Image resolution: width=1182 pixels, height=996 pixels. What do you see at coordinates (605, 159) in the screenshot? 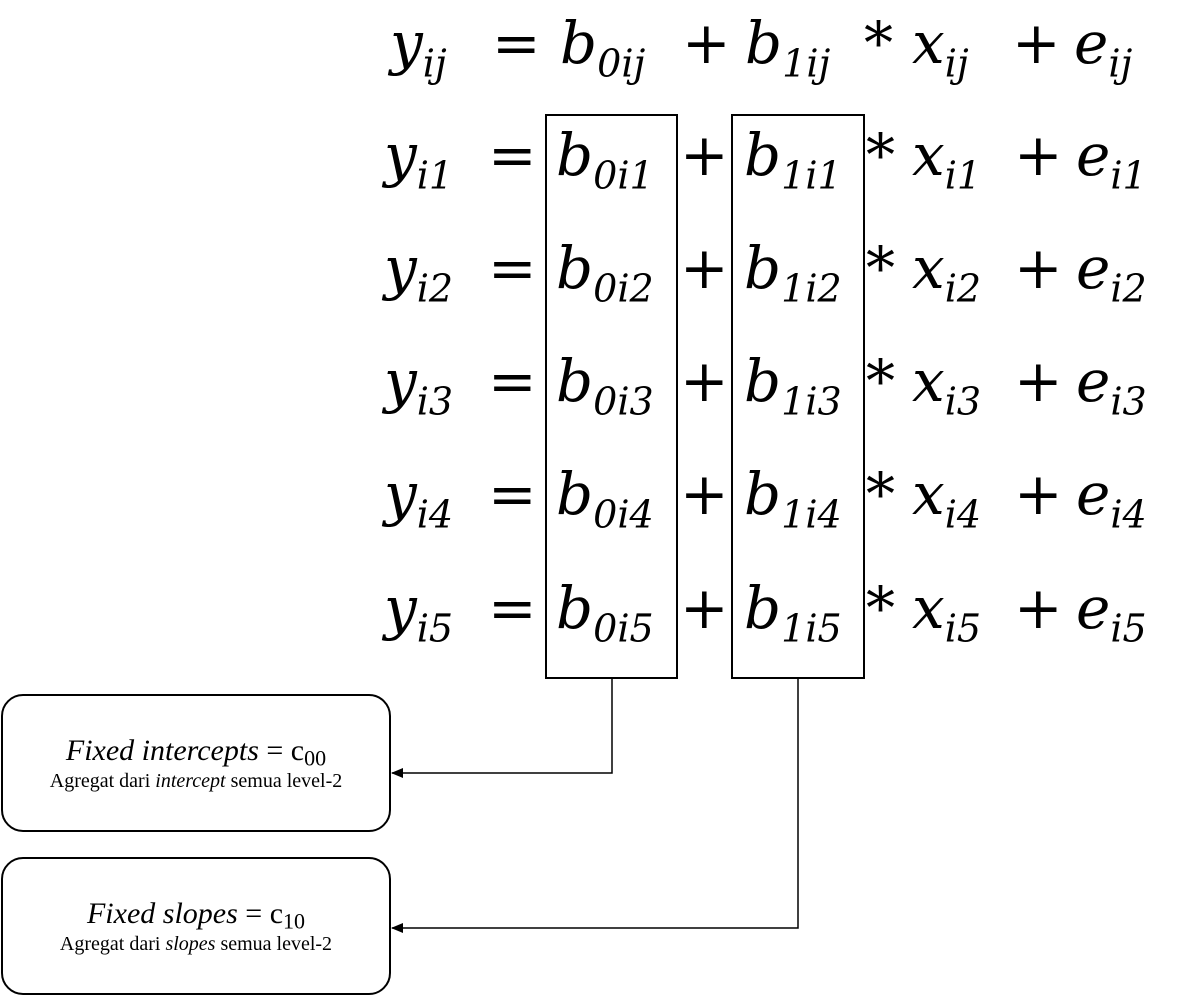
I see `row-b0: b0i1` at bounding box center [605, 159].